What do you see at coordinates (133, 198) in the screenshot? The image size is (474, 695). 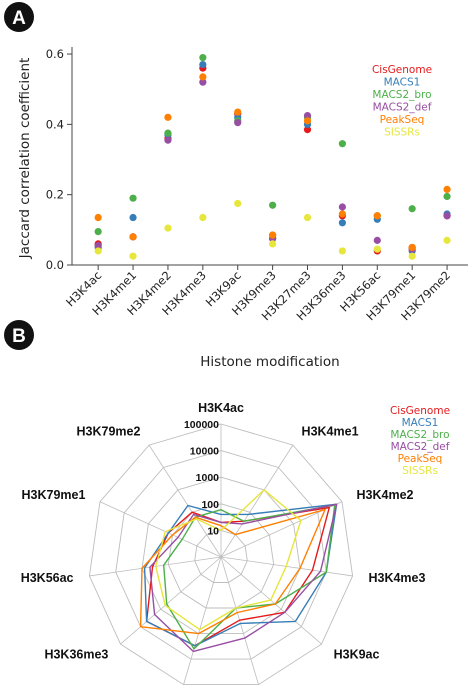 I see `point-macs2-bro-h3k4me1` at bounding box center [133, 198].